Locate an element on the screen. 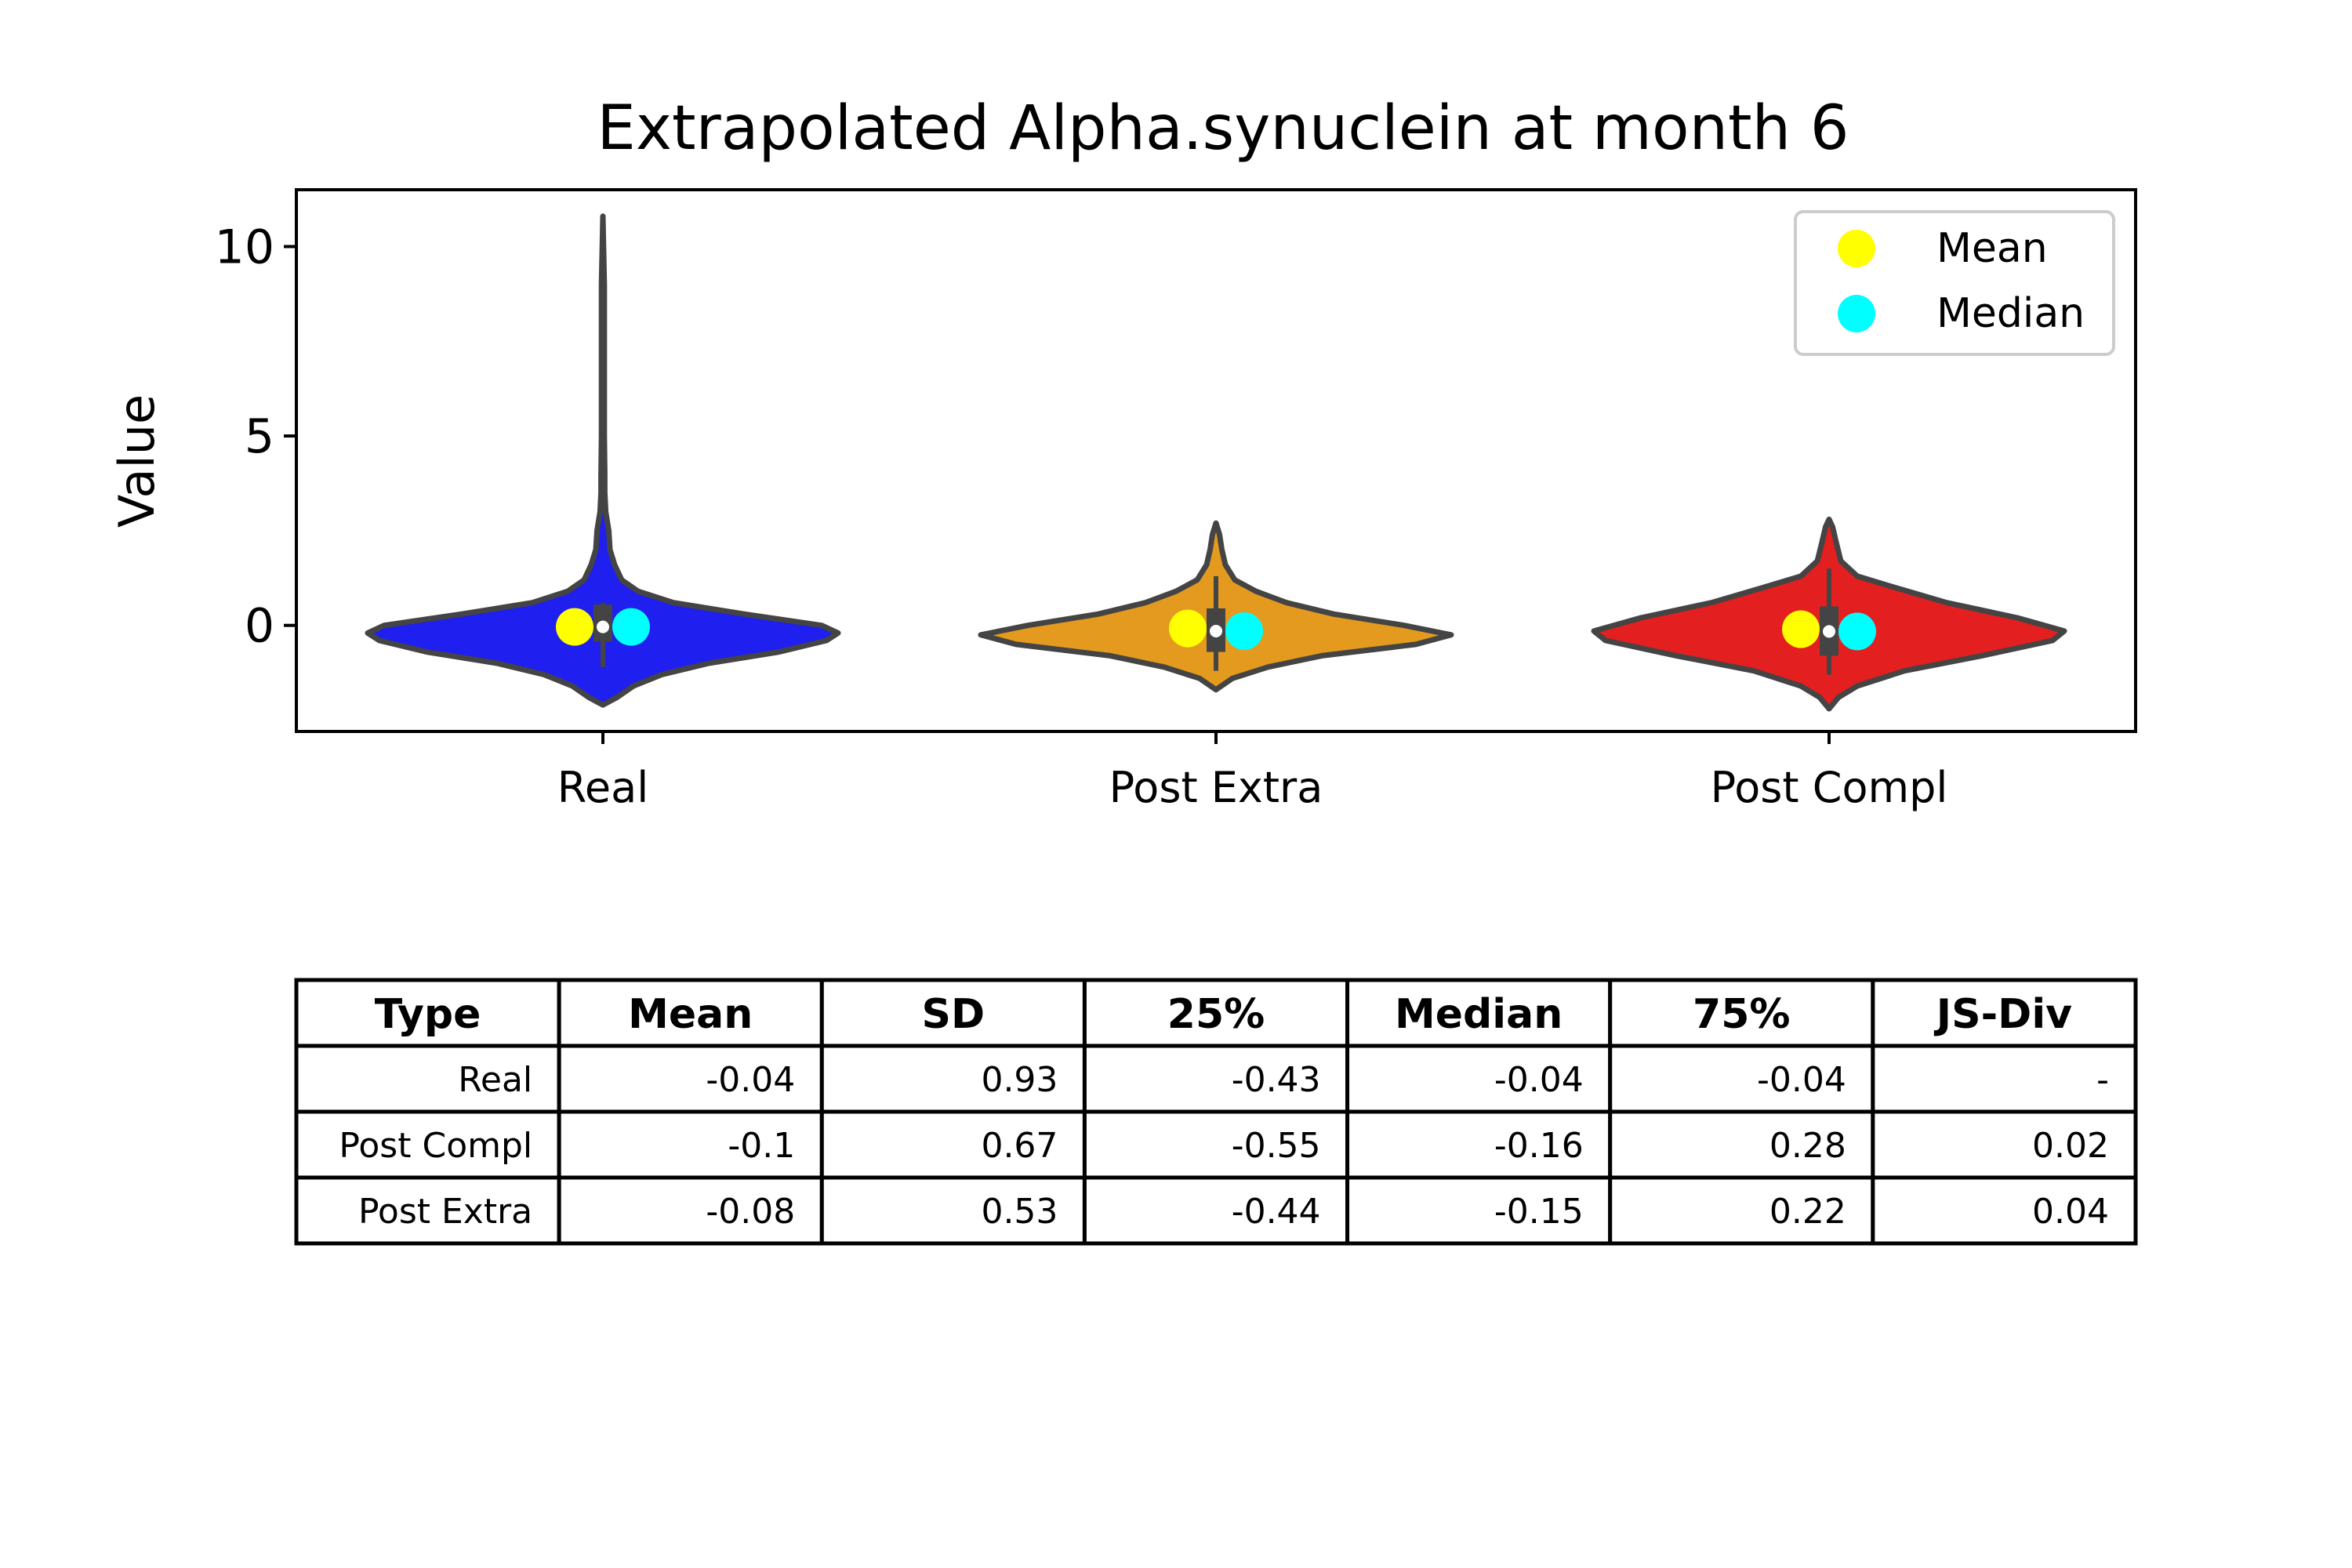 The width and height of the screenshot is (2352, 1568). table-header-label: JS-Div is located at coordinates (2003, 1015).